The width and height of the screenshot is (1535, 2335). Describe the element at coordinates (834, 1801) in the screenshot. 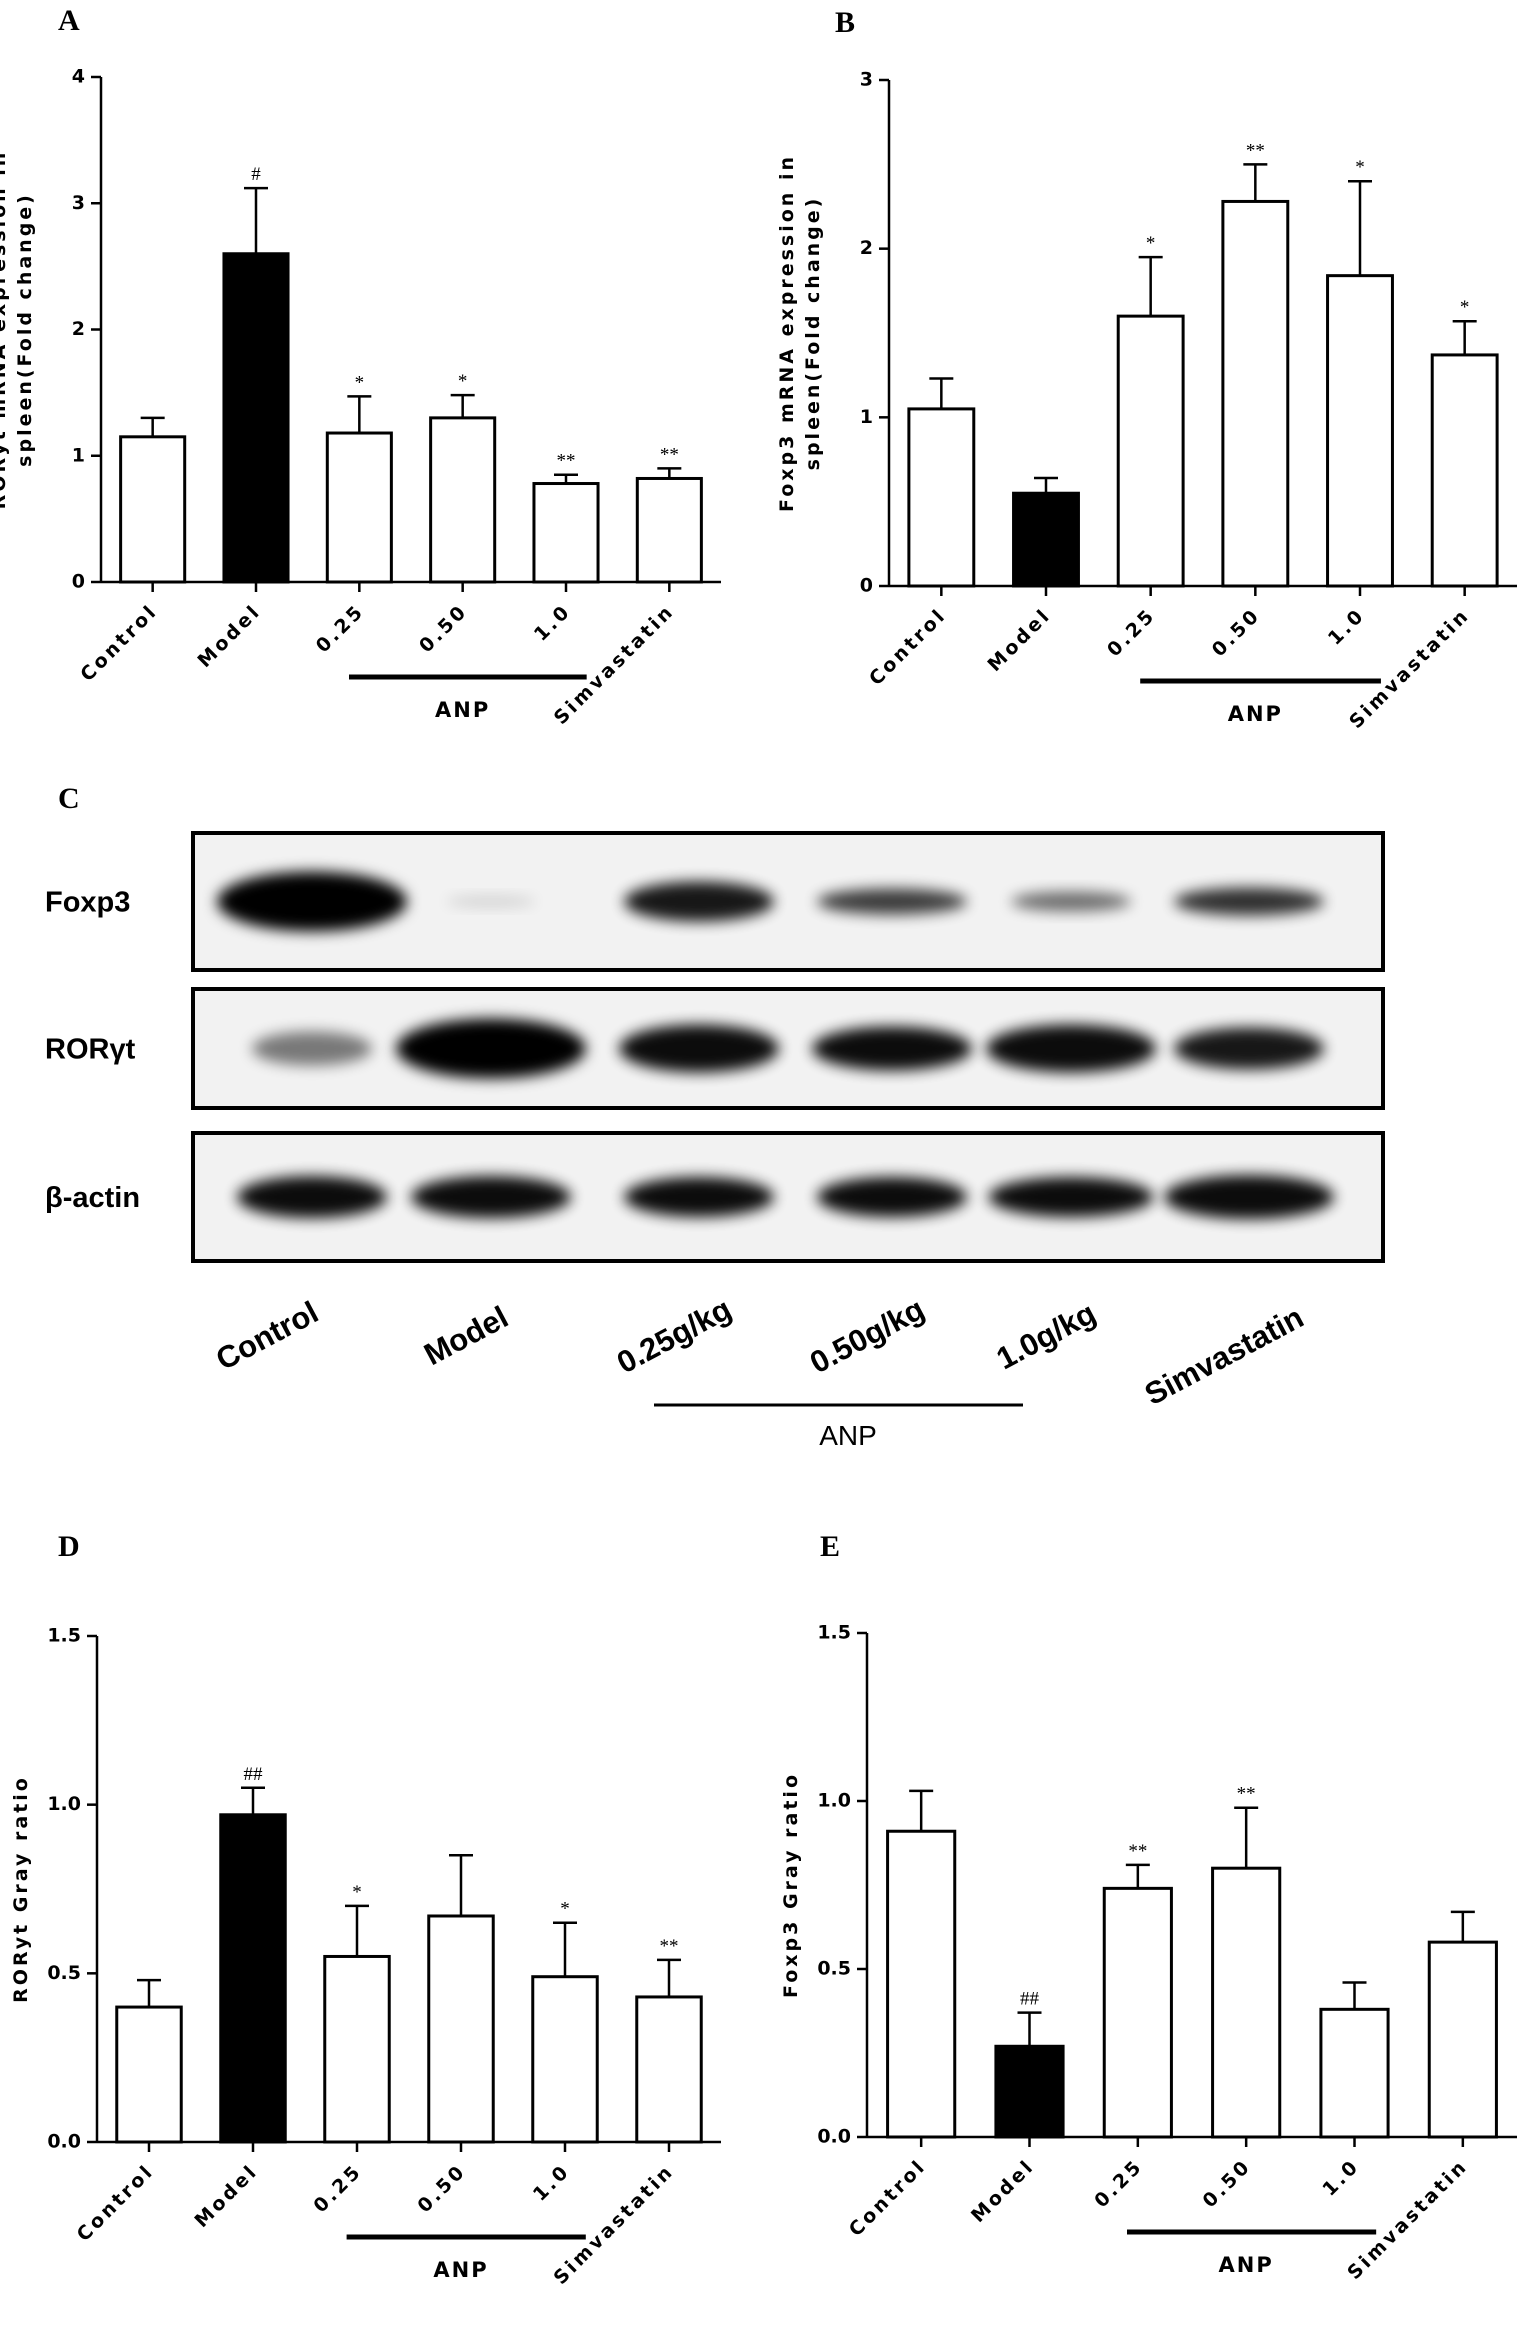

I see `y-tick-label: 1.0` at that location.